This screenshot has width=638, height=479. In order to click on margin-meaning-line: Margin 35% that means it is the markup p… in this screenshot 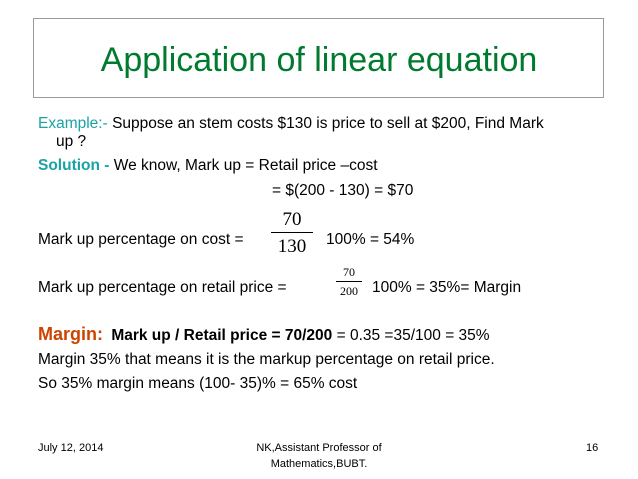, I will do `click(266, 359)`.